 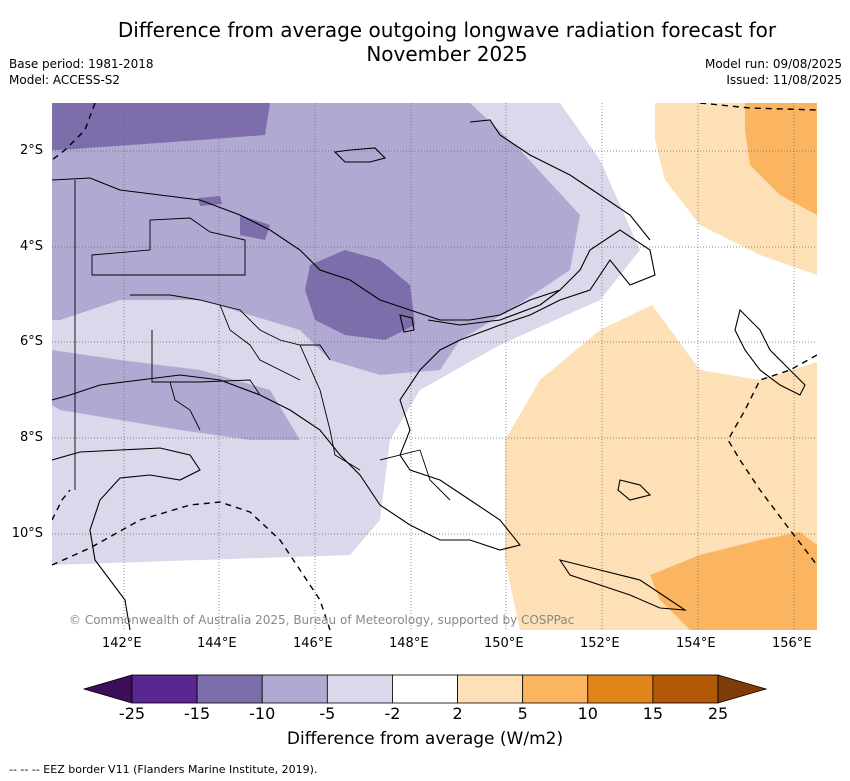 What do you see at coordinates (31, 150) in the screenshot?
I see `lat-label: 2°S` at bounding box center [31, 150].